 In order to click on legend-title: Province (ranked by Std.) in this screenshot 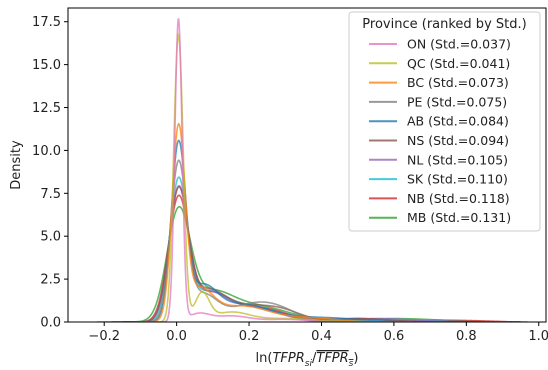, I will do `click(444, 24)`.